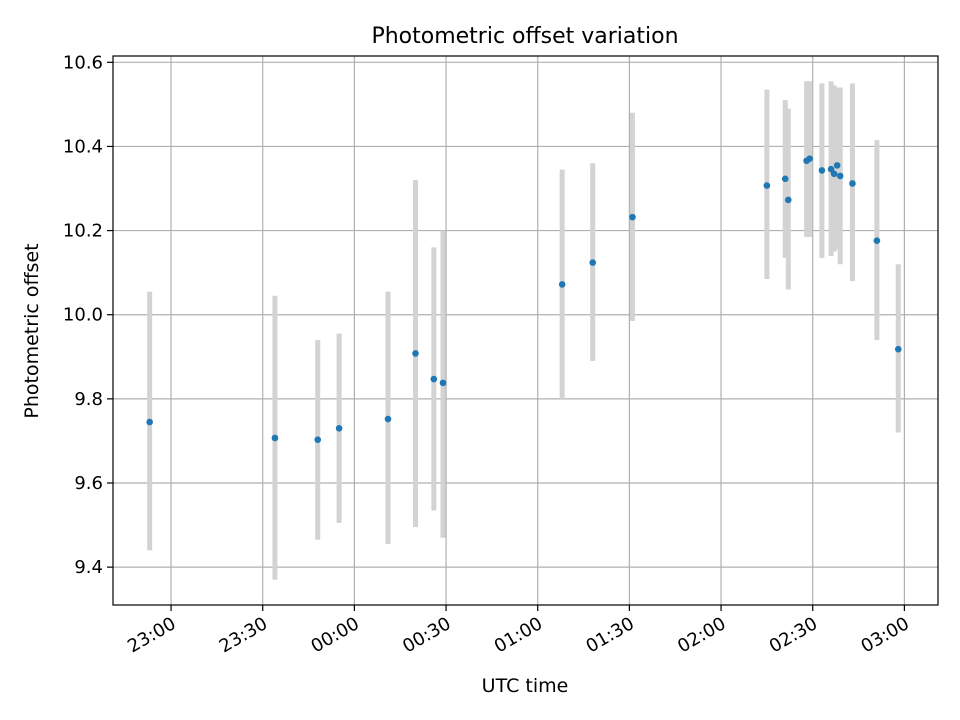  Describe the element at coordinates (701, 635) in the screenshot. I see `x-tick-label: 02:00` at that location.